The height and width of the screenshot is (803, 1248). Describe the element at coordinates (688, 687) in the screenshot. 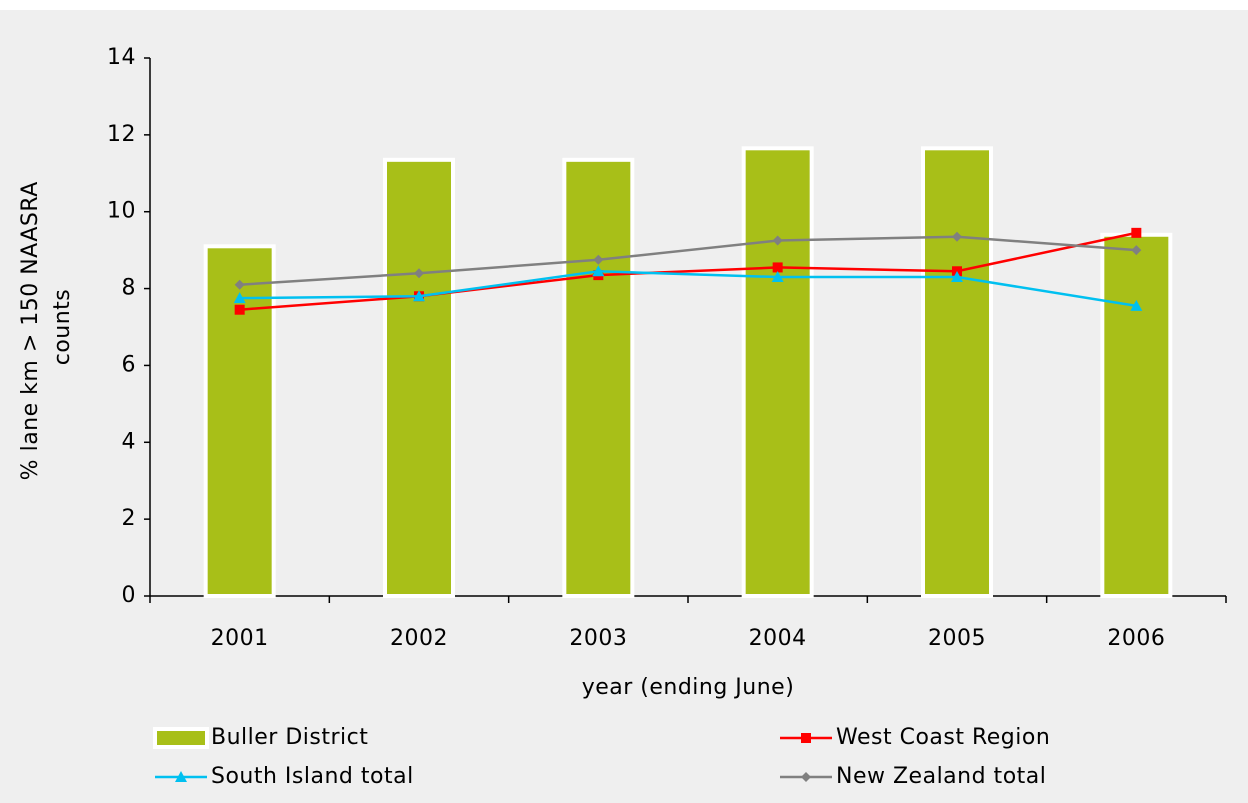

I see `x-axis-label: year (ending June)` at that location.